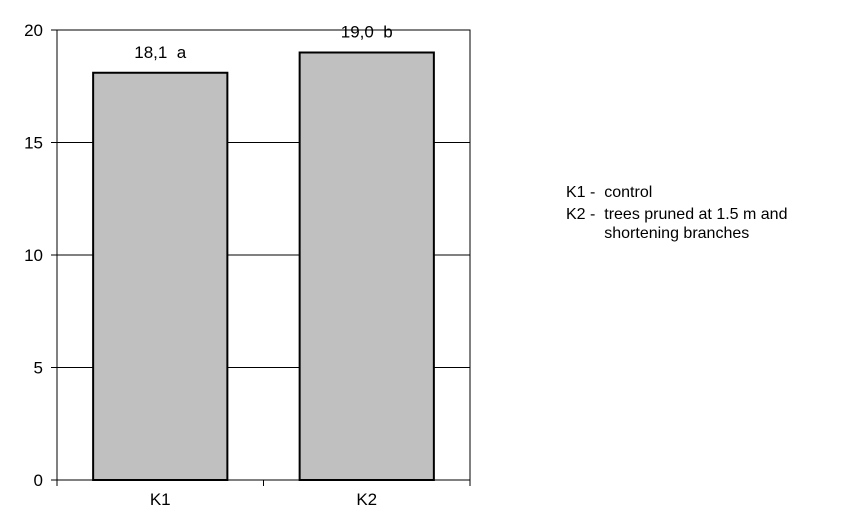 Image resolution: width=863 pixels, height=521 pixels. Describe the element at coordinates (711, 192) in the screenshot. I see `legend-entry-k1: K1 - control` at that location.